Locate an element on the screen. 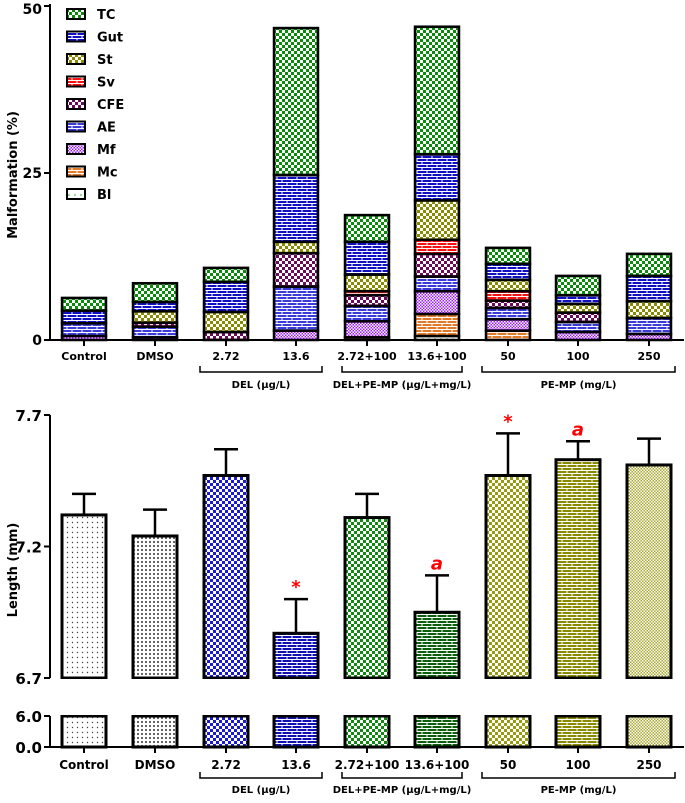 This screenshot has width=685, height=803. legend-item-bl: Bl is located at coordinates (88, 195).